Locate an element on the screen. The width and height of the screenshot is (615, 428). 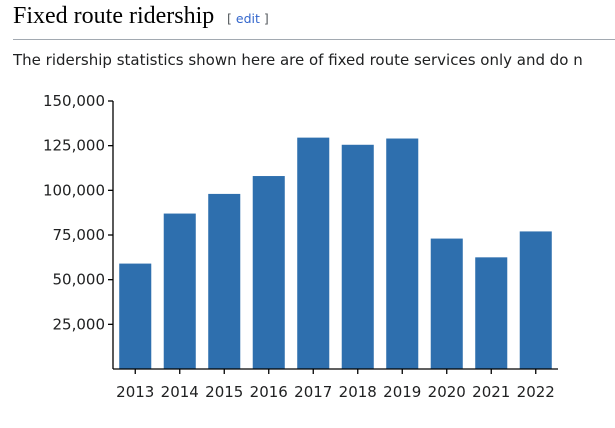
bar-2020 is located at coordinates (446, 303).